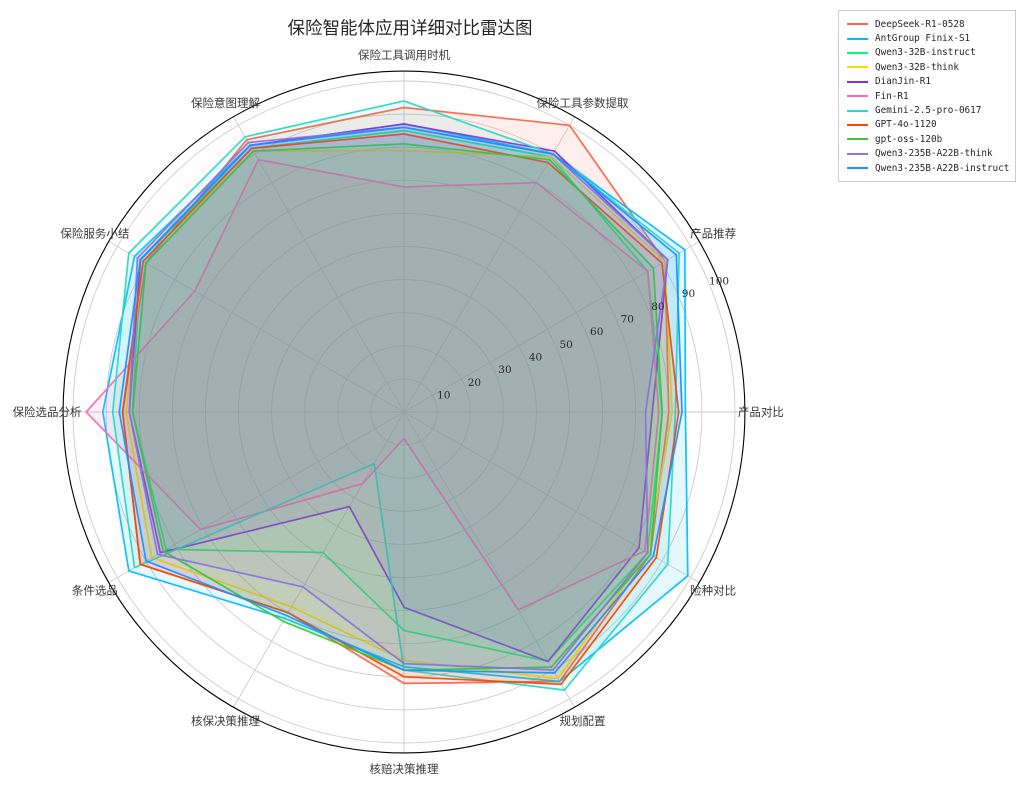 This screenshot has height=787, width=1024. What do you see at coordinates (565, 345) in the screenshot?
I see `radial-tick-label: 50` at bounding box center [565, 345].